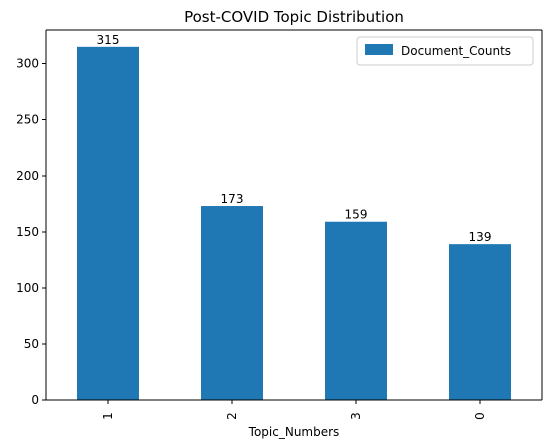 This screenshot has height=448, width=552. Describe the element at coordinates (232, 199) in the screenshot. I see `data-label-topic-2: 173` at that location.